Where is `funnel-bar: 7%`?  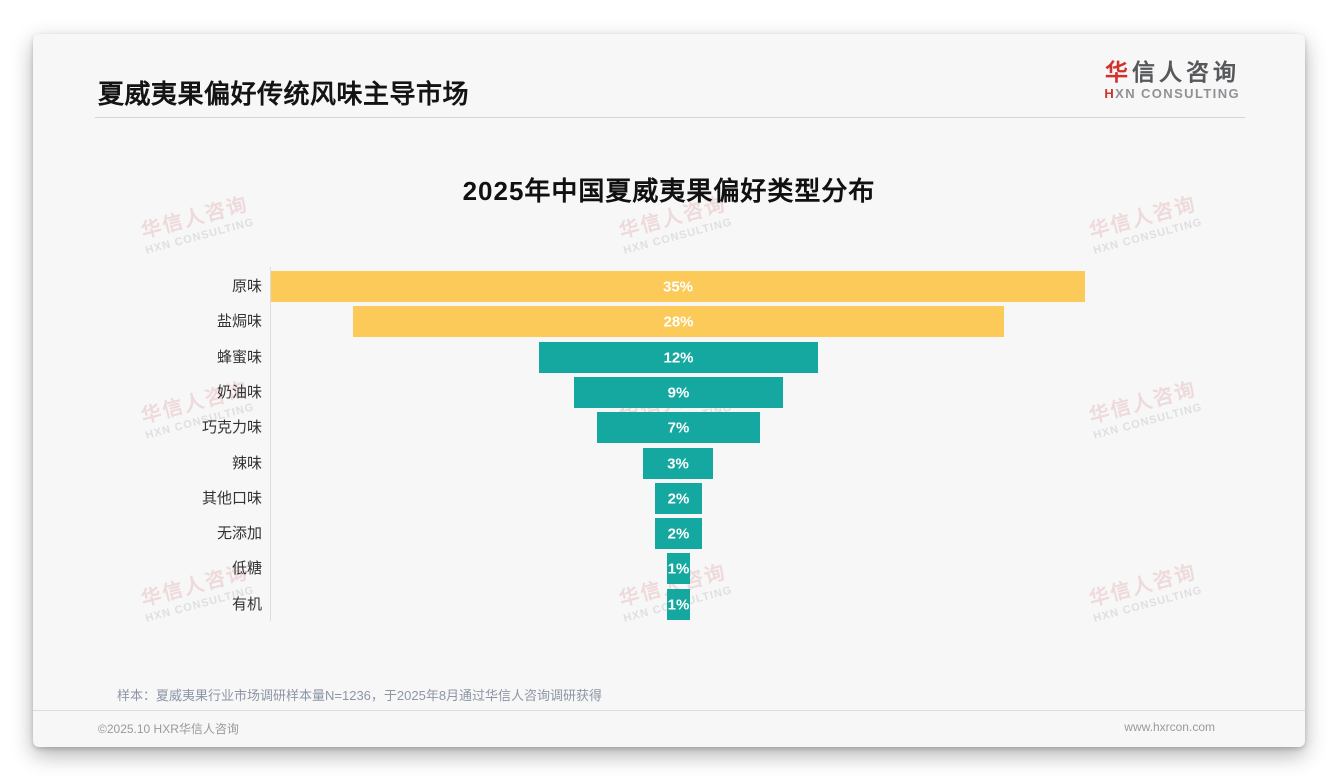 funnel-bar: 7% is located at coordinates (678, 427).